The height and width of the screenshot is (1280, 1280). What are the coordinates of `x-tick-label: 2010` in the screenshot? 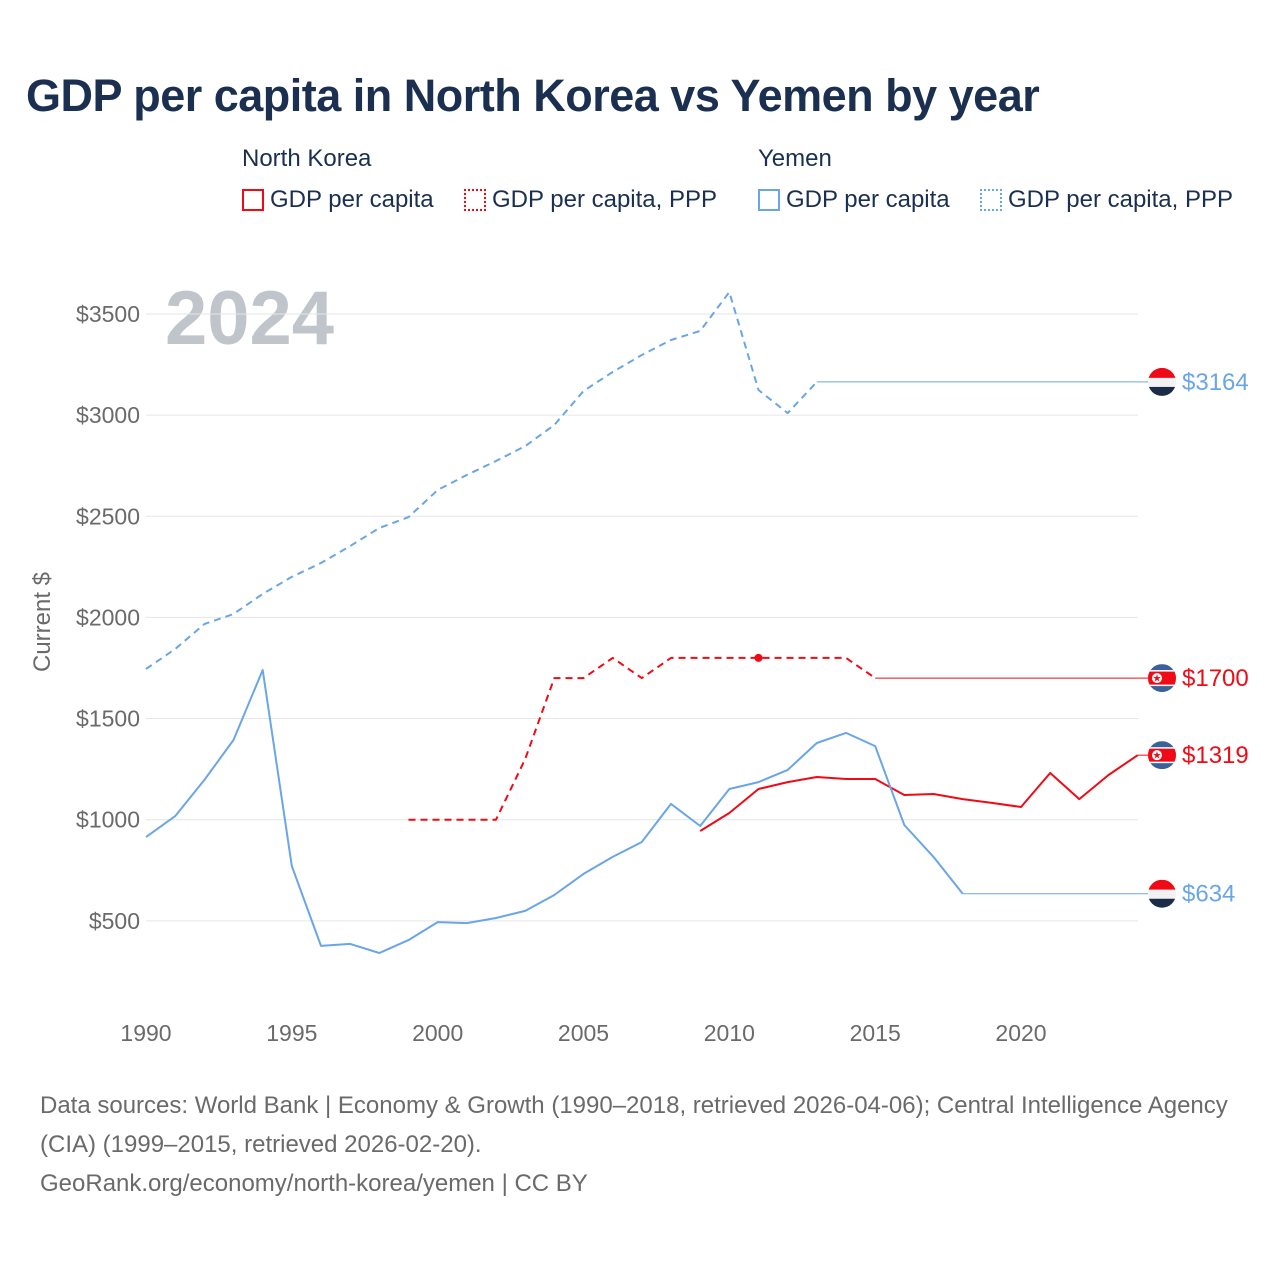 It's located at (729, 1033).